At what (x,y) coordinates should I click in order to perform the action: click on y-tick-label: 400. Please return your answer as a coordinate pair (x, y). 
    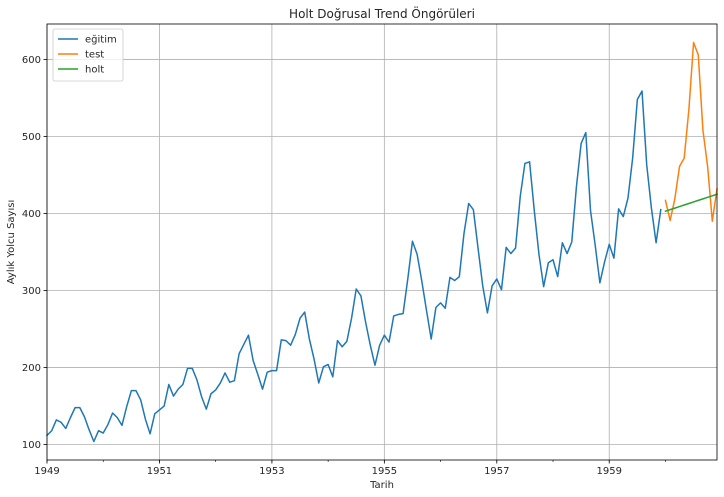
    Looking at the image, I should click on (31, 214).